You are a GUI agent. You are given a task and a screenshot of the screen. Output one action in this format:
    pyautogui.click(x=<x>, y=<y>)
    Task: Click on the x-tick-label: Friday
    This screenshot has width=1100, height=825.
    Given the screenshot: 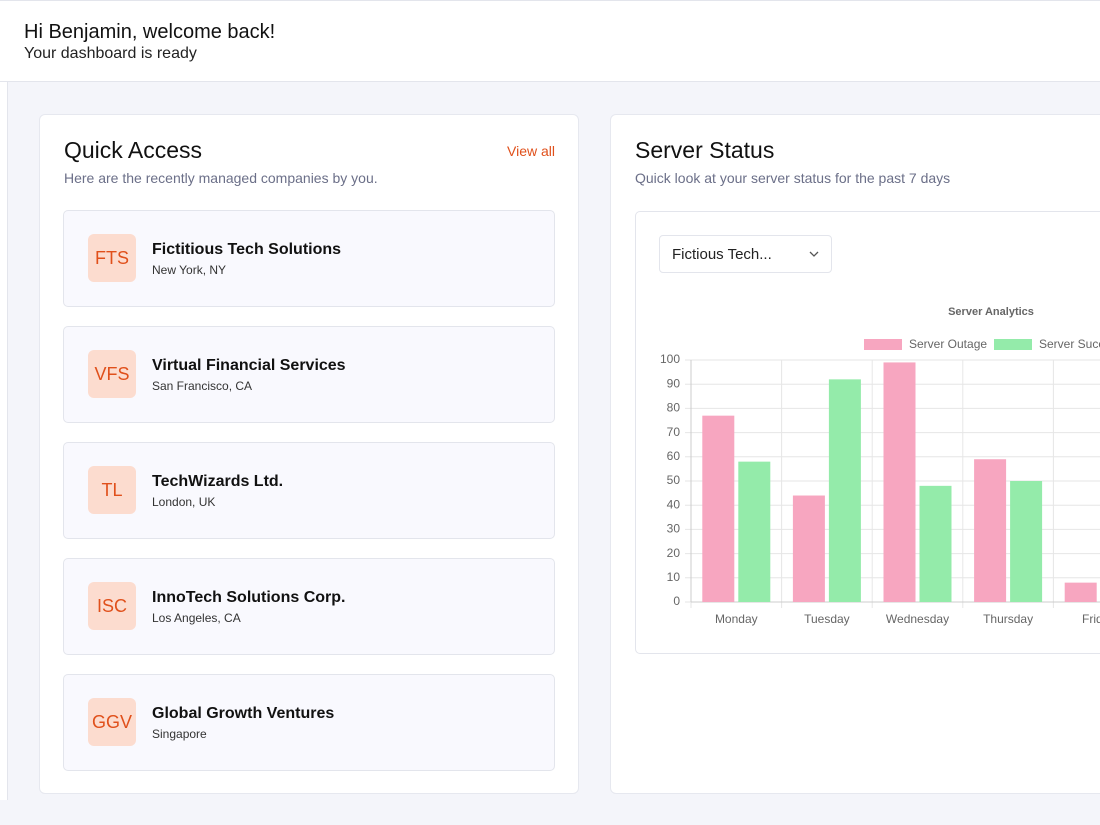 What is the action you would take?
    pyautogui.click(x=1091, y=619)
    